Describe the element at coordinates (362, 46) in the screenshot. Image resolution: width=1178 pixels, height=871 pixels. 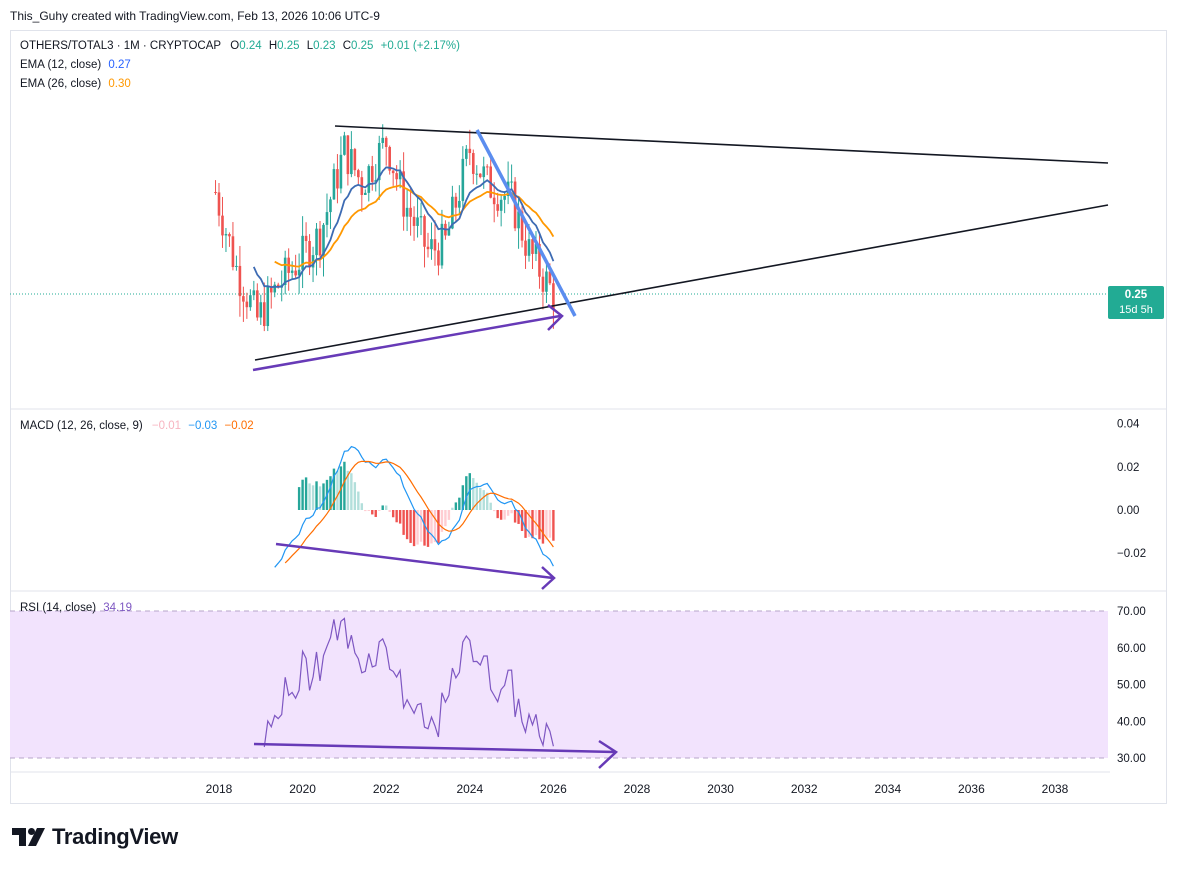
I see `close-value: 0.25` at that location.